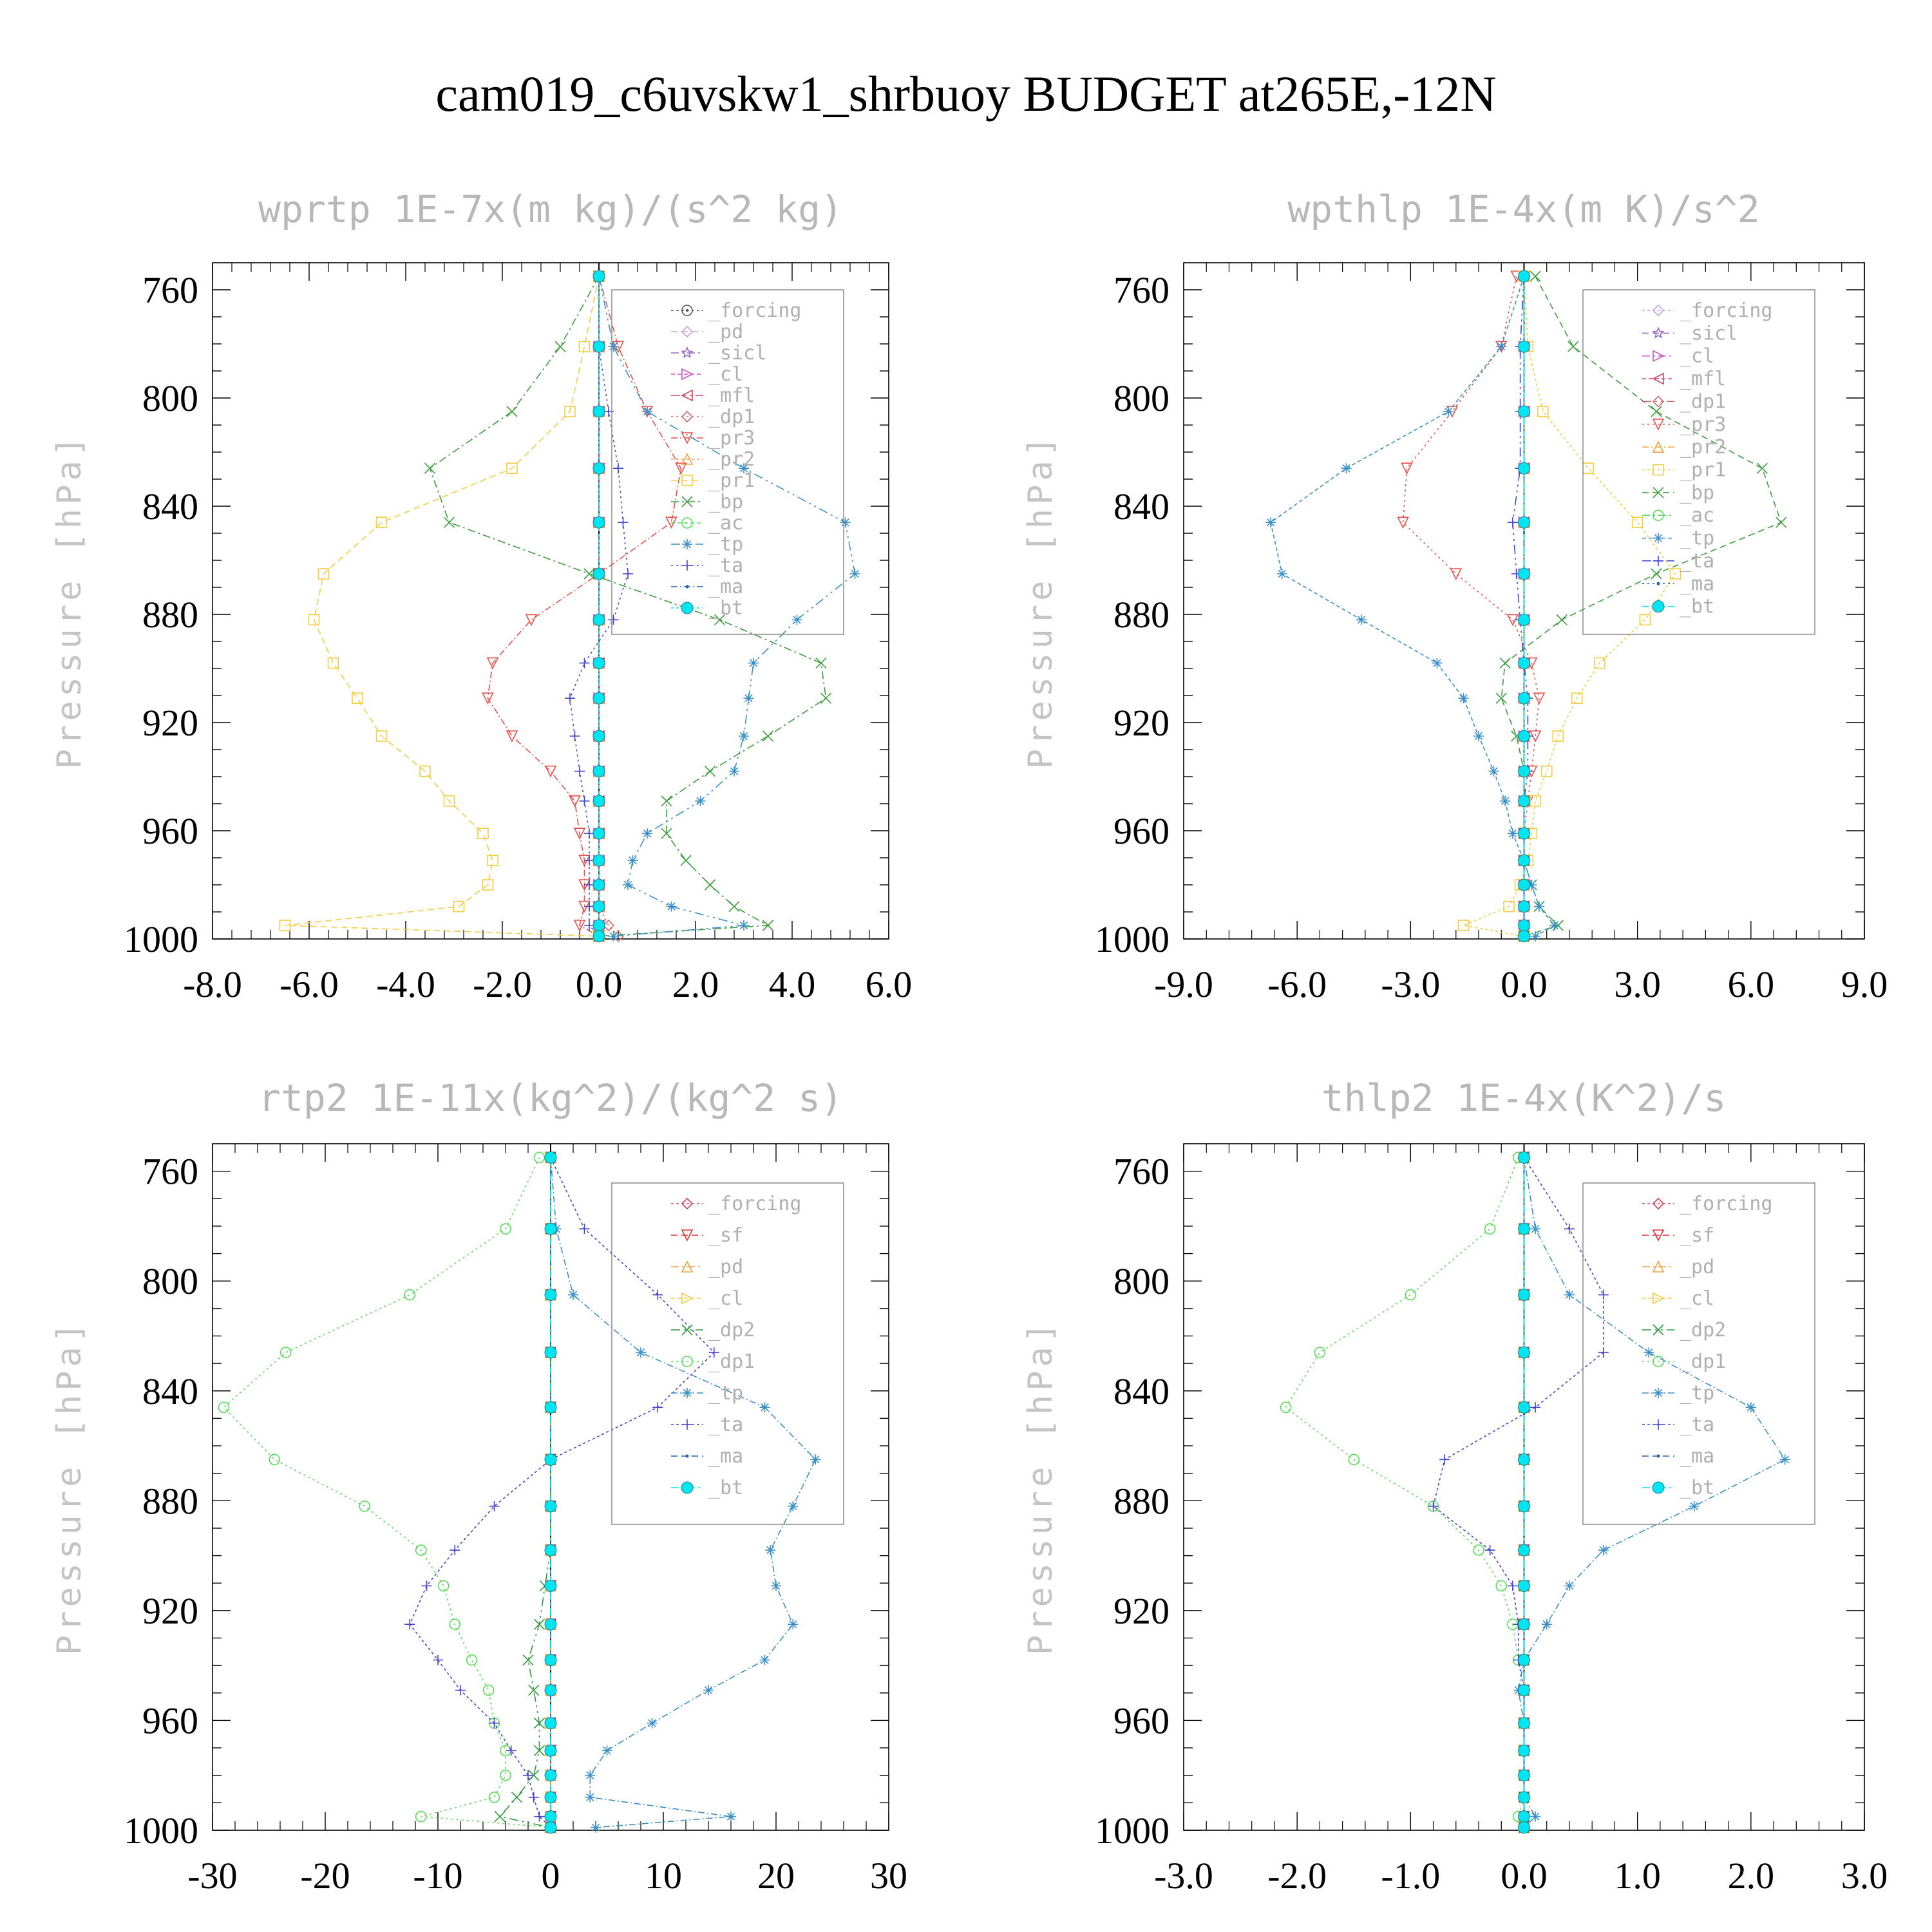  What do you see at coordinates (1697, 1235) in the screenshot?
I see `legend-label: _sf` at bounding box center [1697, 1235].